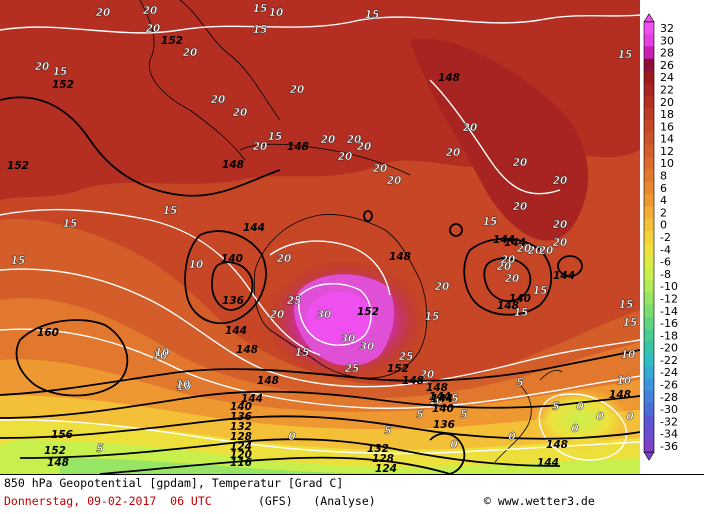 Image resolution: width=704 pixels, height=514 pixels. Describe the element at coordinates (241, 437) in the screenshot. I see `geopotential-contour-label: 128` at that location.